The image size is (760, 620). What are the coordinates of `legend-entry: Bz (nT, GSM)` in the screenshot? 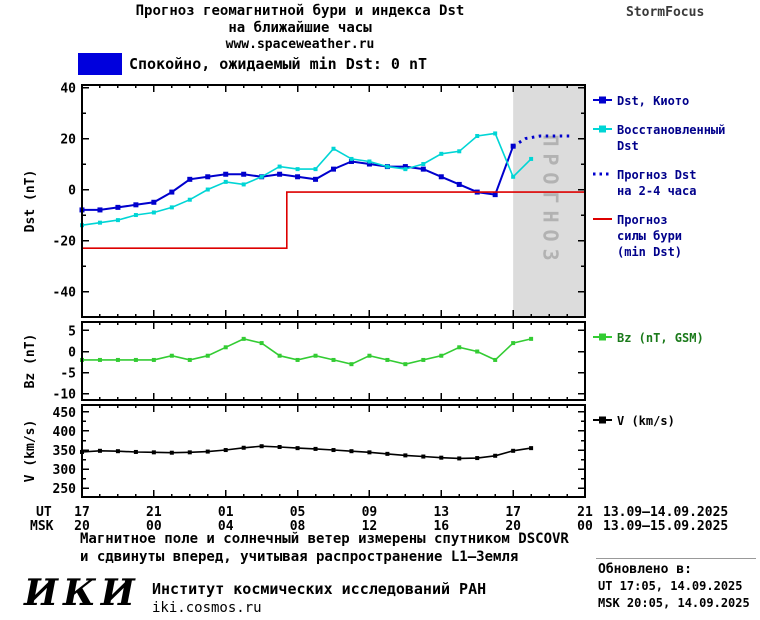 It's located at (648, 338).